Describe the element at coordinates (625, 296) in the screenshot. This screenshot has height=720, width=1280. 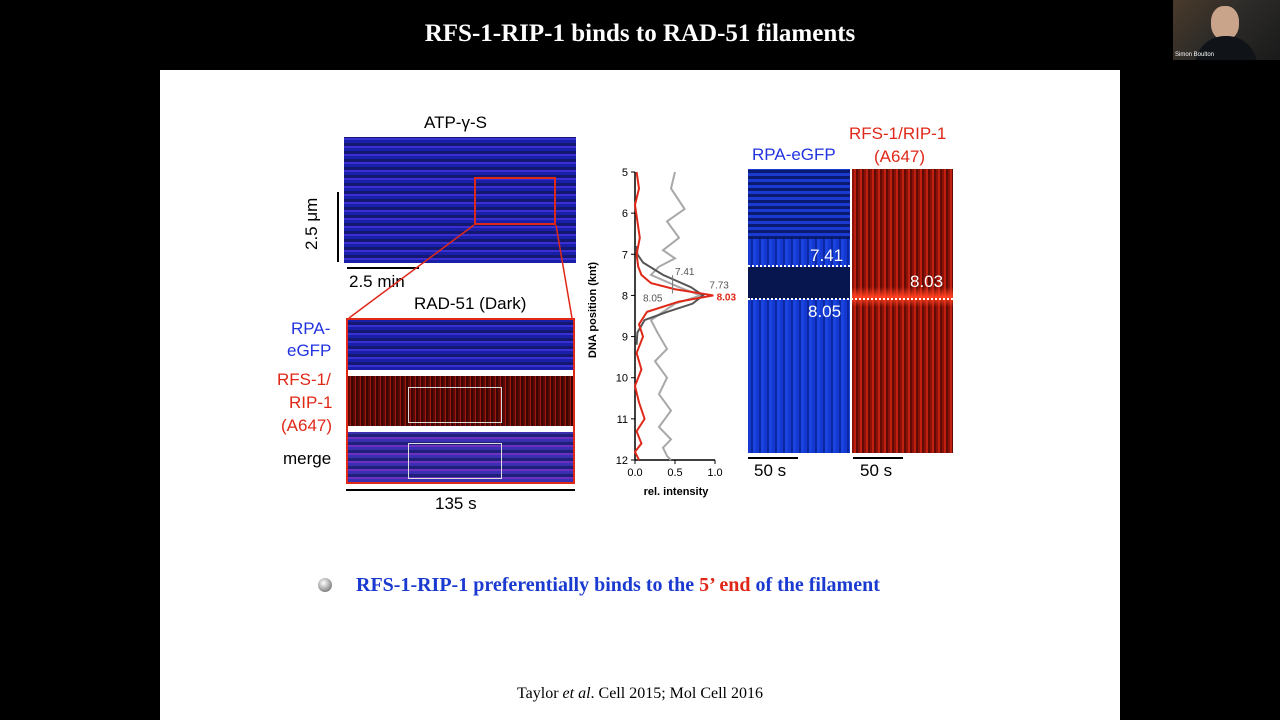
I see `chart-y-tick-label: 8` at that location.